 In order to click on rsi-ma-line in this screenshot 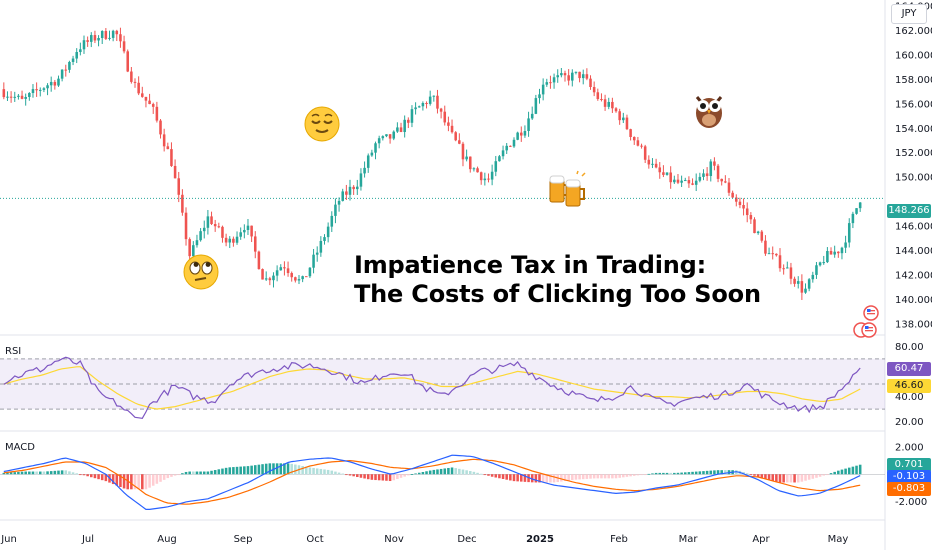, I will do `click(432, 388)`.